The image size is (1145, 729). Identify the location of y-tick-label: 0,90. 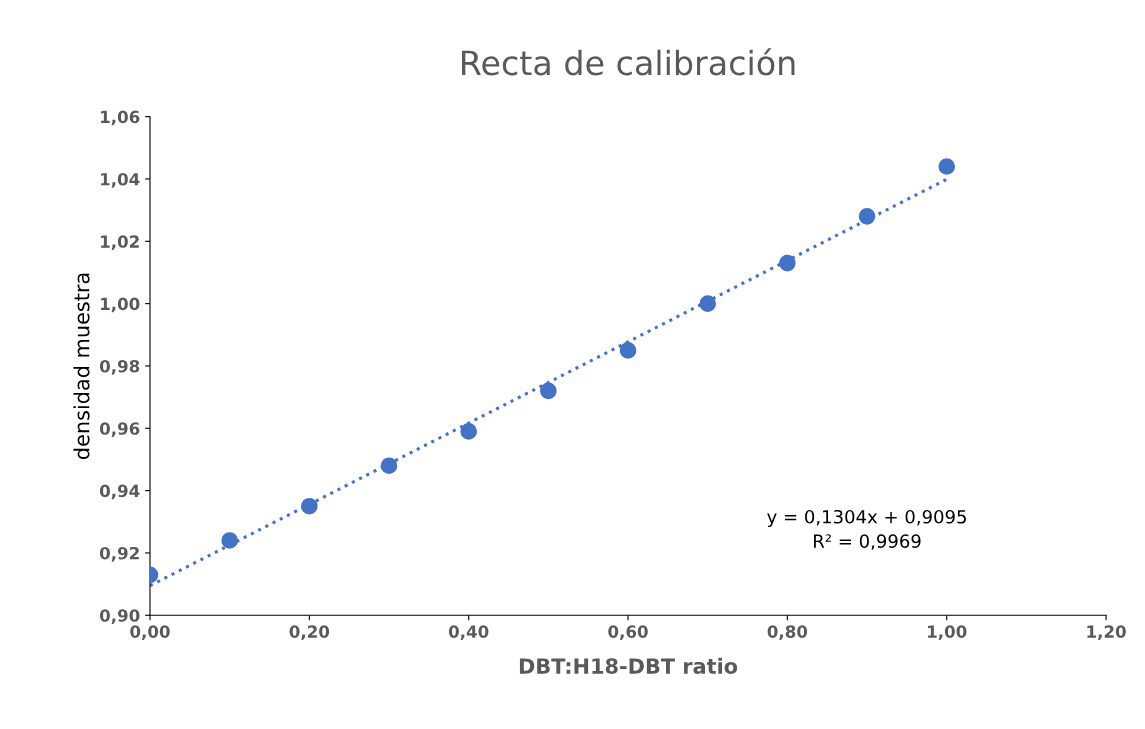
(119, 616).